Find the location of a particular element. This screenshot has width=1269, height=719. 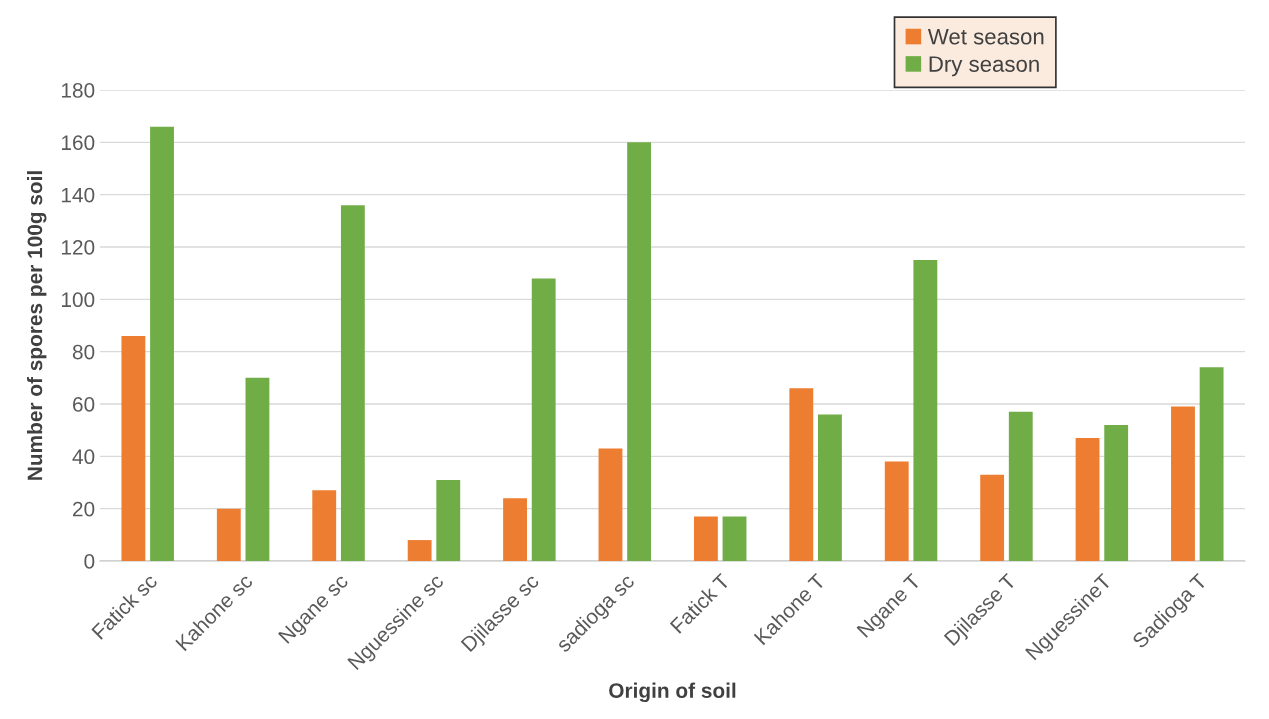

y-tick-label: 40 is located at coordinates (83, 457).